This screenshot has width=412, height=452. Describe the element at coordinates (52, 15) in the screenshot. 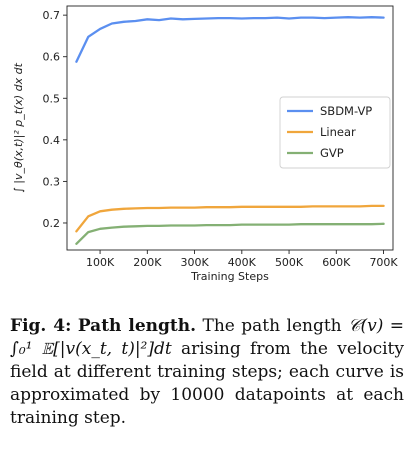

I see `y-tick-label: 0.7` at that location.